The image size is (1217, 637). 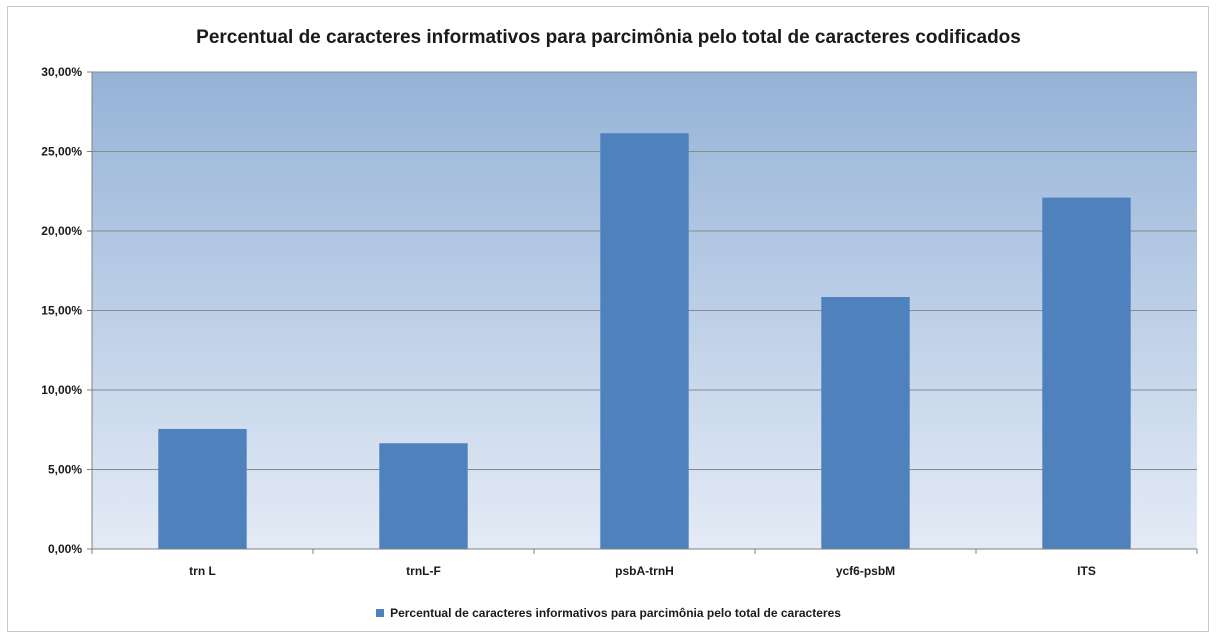 I want to click on y-tick-label: 15,00%, so click(x=61, y=311).